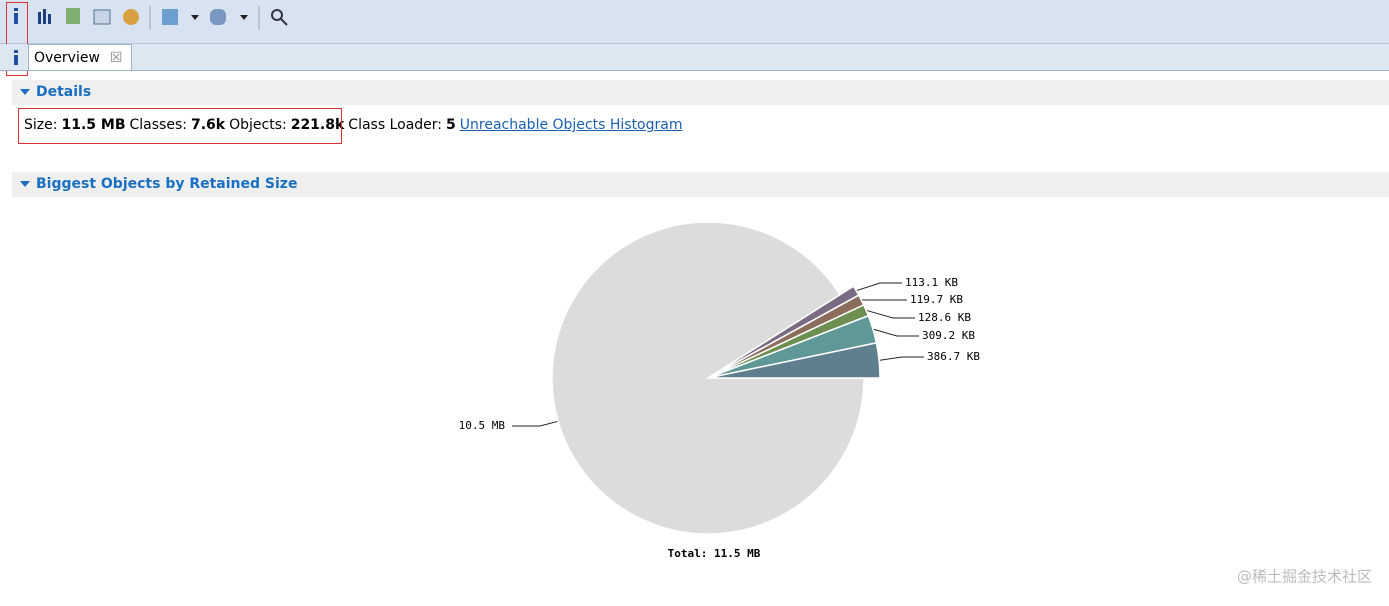  Describe the element at coordinates (936, 299) in the screenshot. I see `slice-label: 119.7 KB` at that location.